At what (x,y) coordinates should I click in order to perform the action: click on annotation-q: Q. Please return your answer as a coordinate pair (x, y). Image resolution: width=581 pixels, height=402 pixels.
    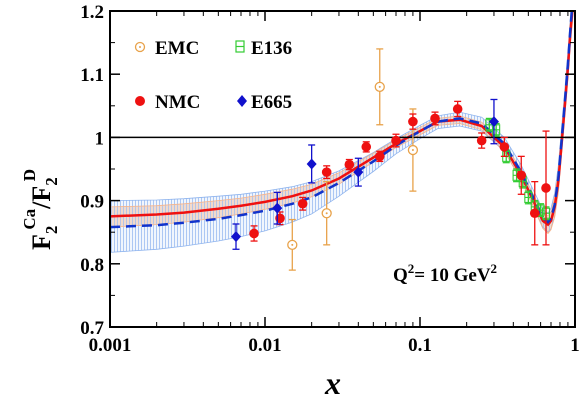
    Looking at the image, I should click on (400, 275).